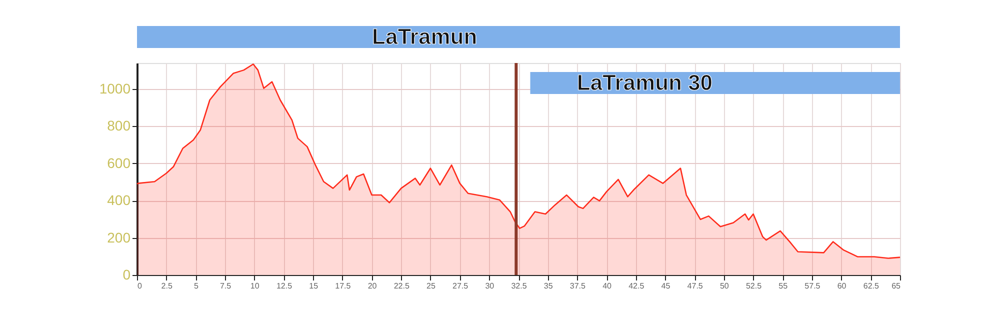 Image resolution: width=1000 pixels, height=335 pixels. Describe the element at coordinates (314, 286) in the screenshot. I see `x-tick-label: 15` at that location.